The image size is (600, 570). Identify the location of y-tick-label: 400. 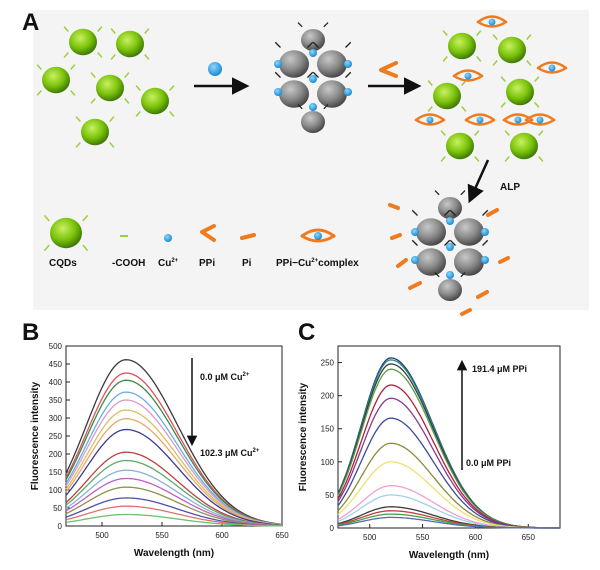
(56, 382).